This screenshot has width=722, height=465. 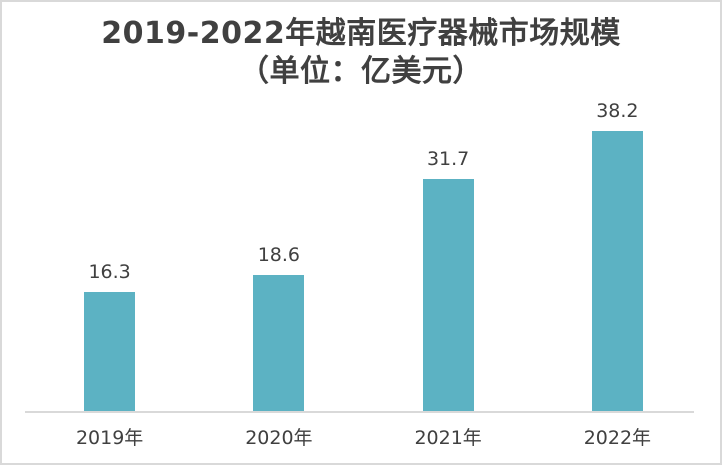 I want to click on x-axis-tick-label: 2019年, so click(x=109, y=438).